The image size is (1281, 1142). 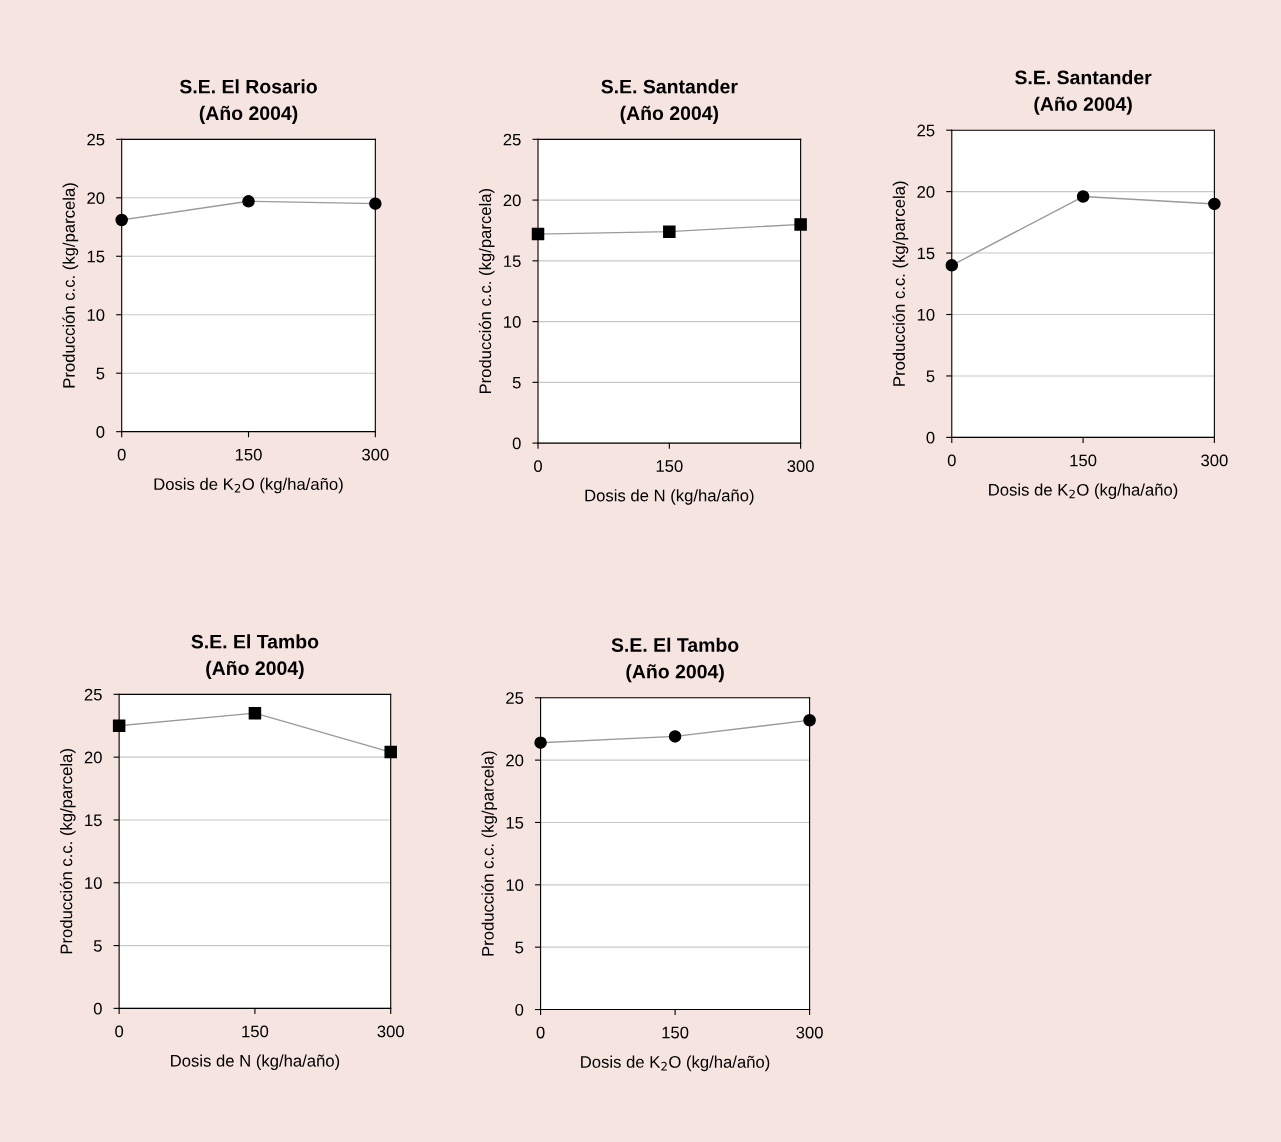 I want to click on chart-title: S.E. El Rosario (Año 2004), so click(x=248, y=101).